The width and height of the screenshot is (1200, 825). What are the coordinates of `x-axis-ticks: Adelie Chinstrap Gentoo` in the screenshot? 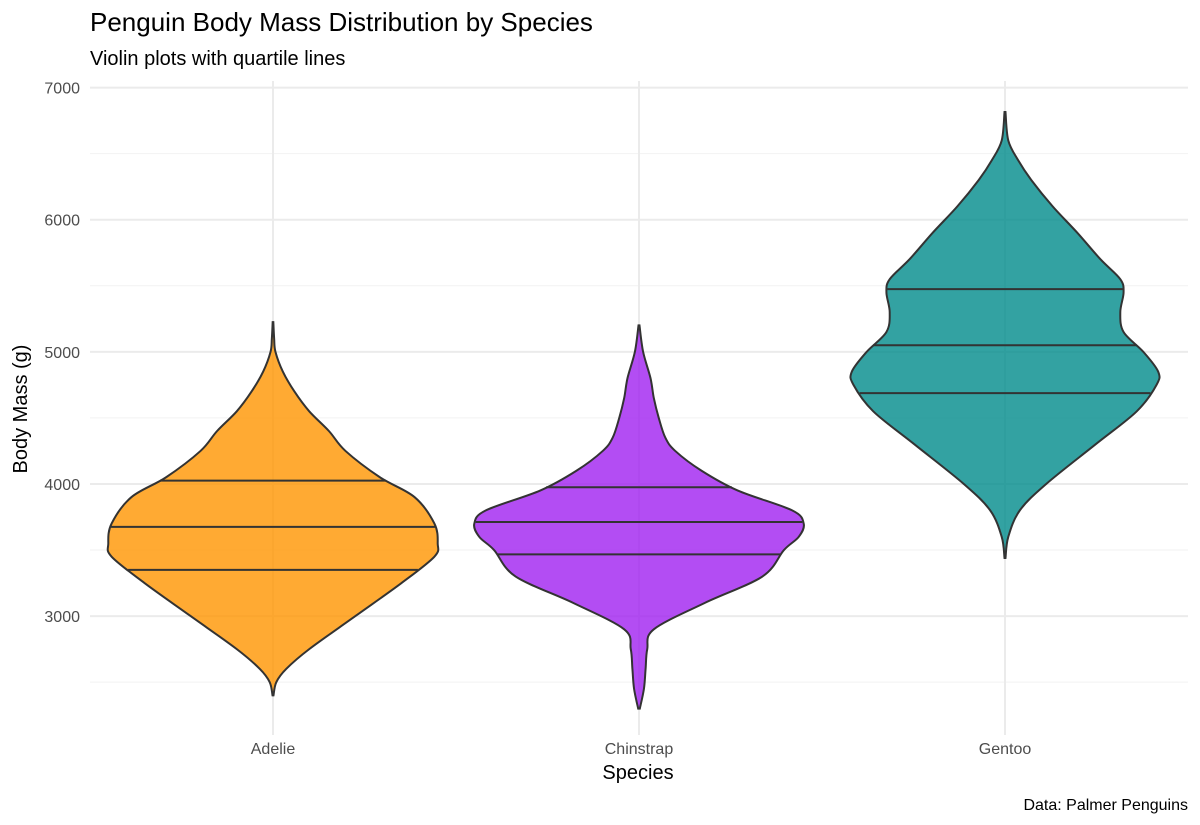 It's located at (641, 749).